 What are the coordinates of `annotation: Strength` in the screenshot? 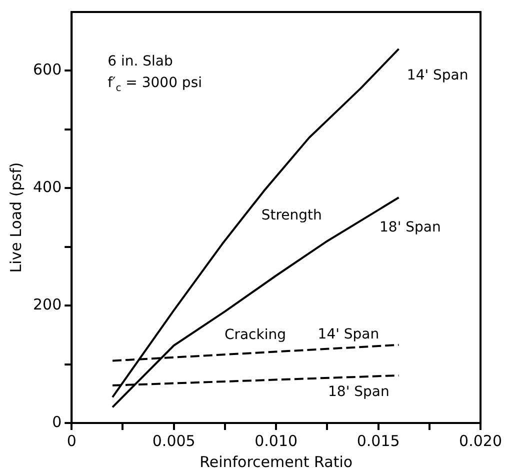 It's located at (291, 215).